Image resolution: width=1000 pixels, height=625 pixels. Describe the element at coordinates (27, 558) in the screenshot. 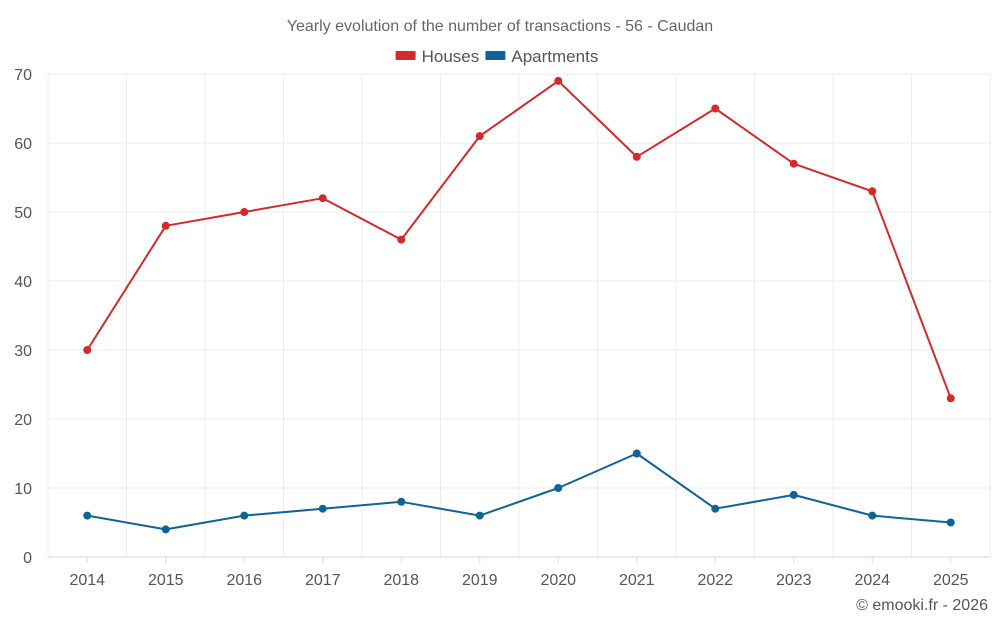

I see `y-tick-label: 0` at that location.